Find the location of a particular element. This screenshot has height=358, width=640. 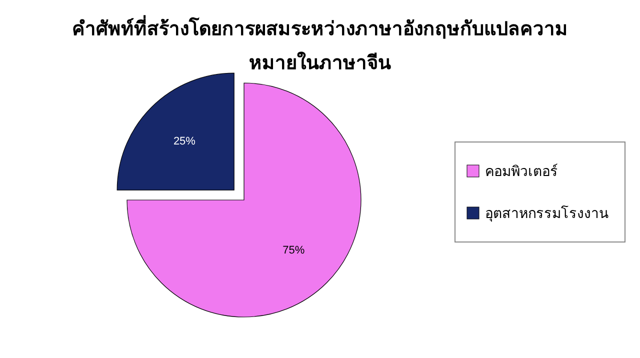

legend-label: อุตสาหกรรมโรงงาน is located at coordinates (547, 213).